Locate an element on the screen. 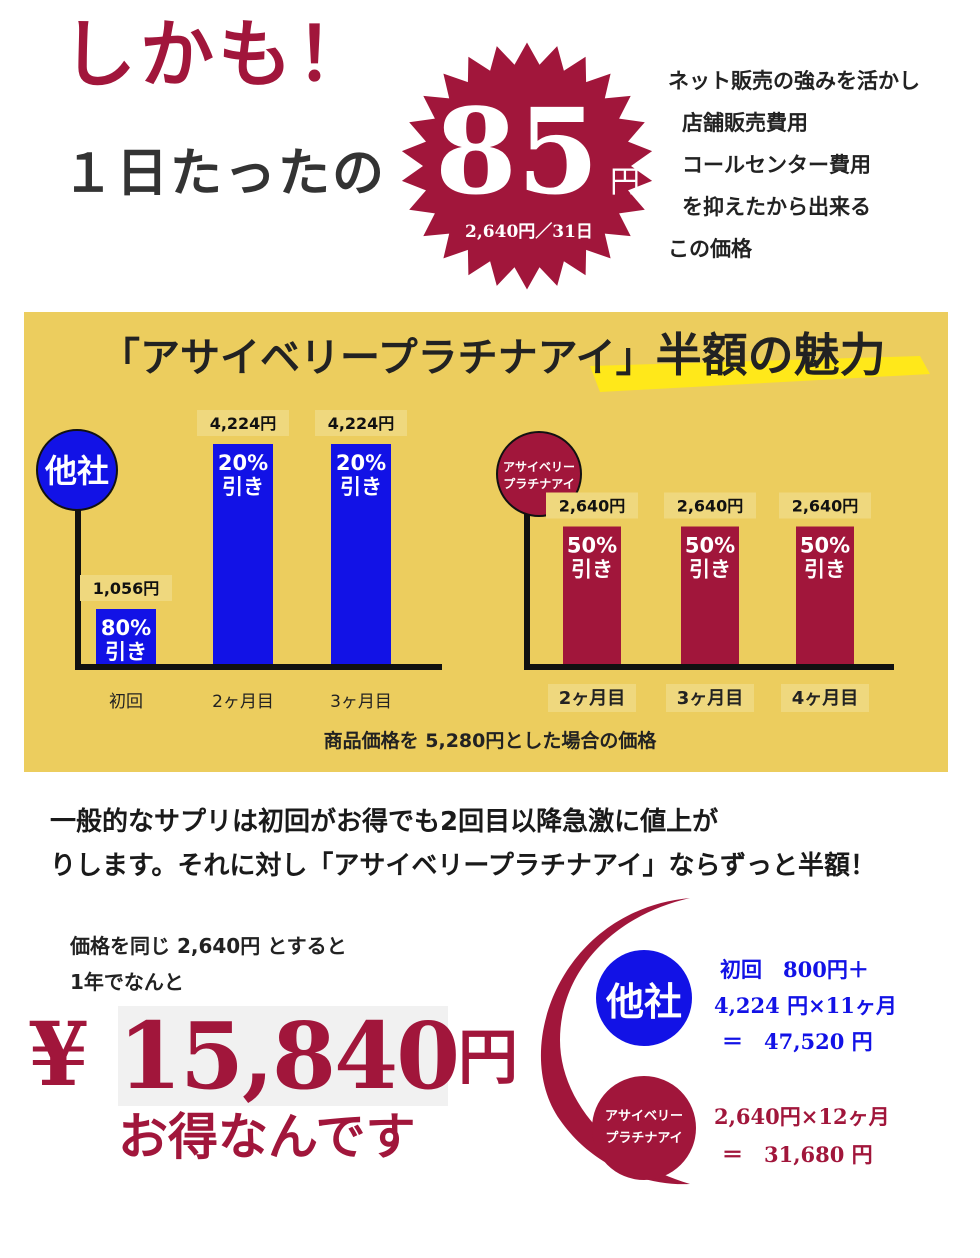 The image size is (980, 1258). savings-amount: 15,840 is located at coordinates (289, 1056).